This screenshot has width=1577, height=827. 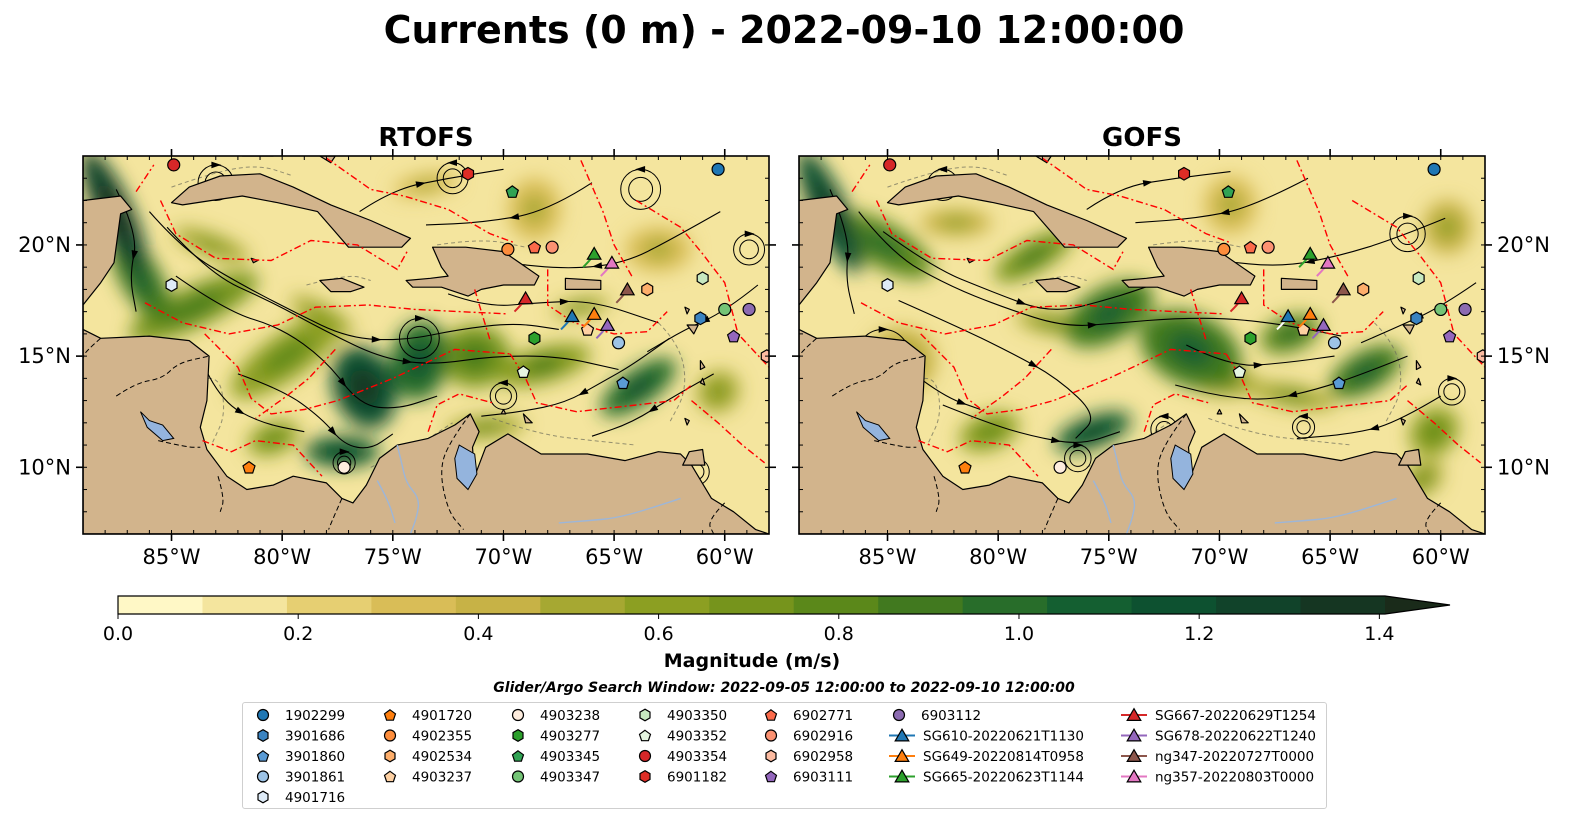 What do you see at coordinates (683, 716) in the screenshot?
I see `legend-entry: 4903350` at bounding box center [683, 716].